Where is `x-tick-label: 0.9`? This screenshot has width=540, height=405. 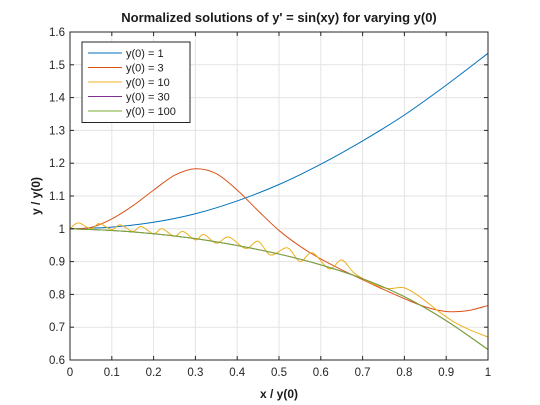 x-tick-label: 0.9 is located at coordinates (446, 373).